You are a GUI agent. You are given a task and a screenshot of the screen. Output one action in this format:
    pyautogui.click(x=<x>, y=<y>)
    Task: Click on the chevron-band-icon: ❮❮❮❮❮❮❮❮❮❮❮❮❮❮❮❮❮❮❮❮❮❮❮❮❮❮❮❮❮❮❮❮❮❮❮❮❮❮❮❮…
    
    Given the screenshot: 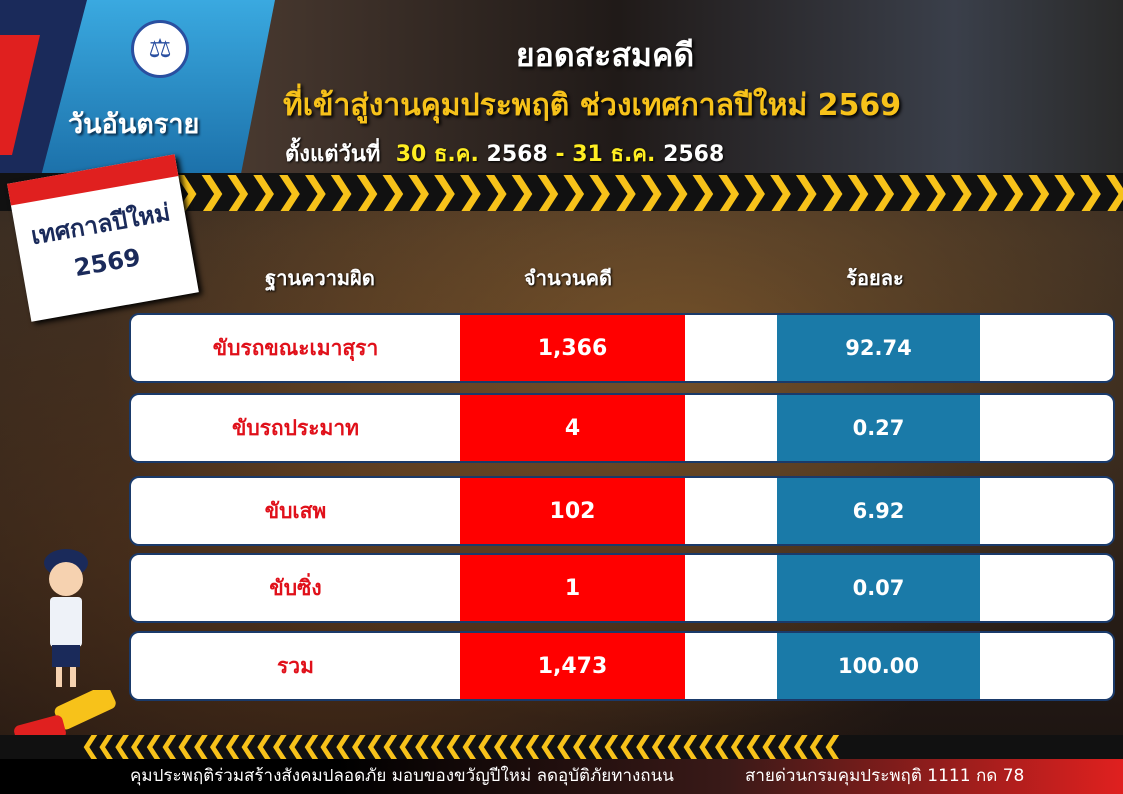 What is the action you would take?
    pyautogui.click(x=561, y=747)
    